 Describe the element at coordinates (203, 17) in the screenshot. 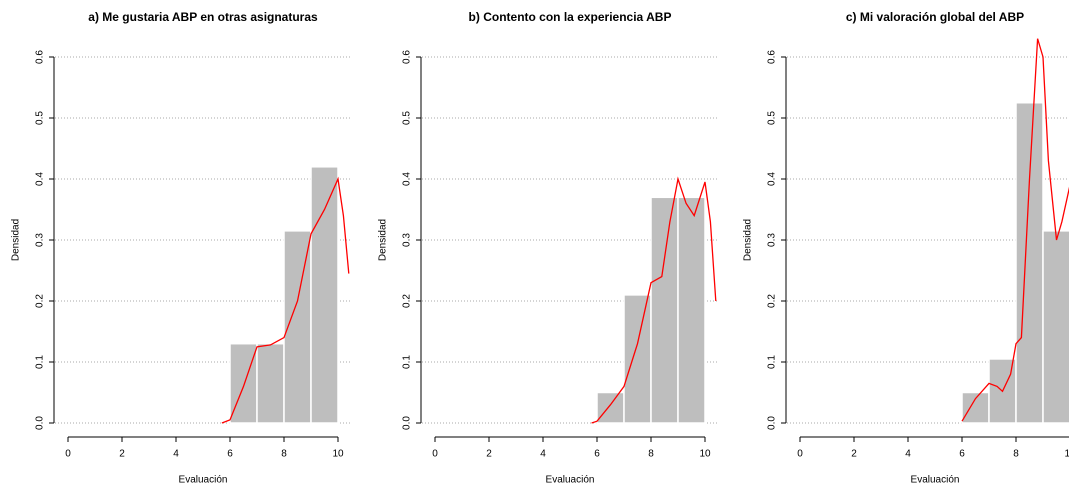

I see `chart-title: a) Me gustaria ABP en otras asignaturas` at that location.